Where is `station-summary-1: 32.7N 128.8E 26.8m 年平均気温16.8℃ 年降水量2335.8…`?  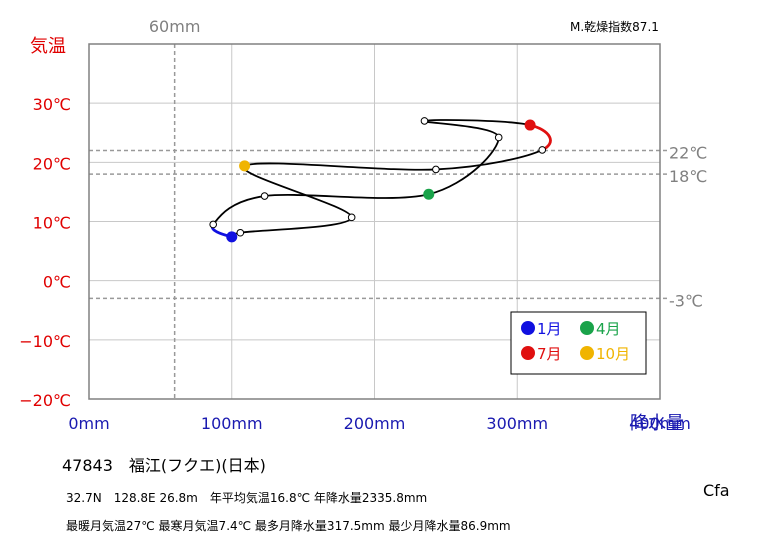 station-summary-1: 32.7N 128.8E 26.8m 年平均気温16.8℃ 年降水量2335.8… is located at coordinates (247, 498).